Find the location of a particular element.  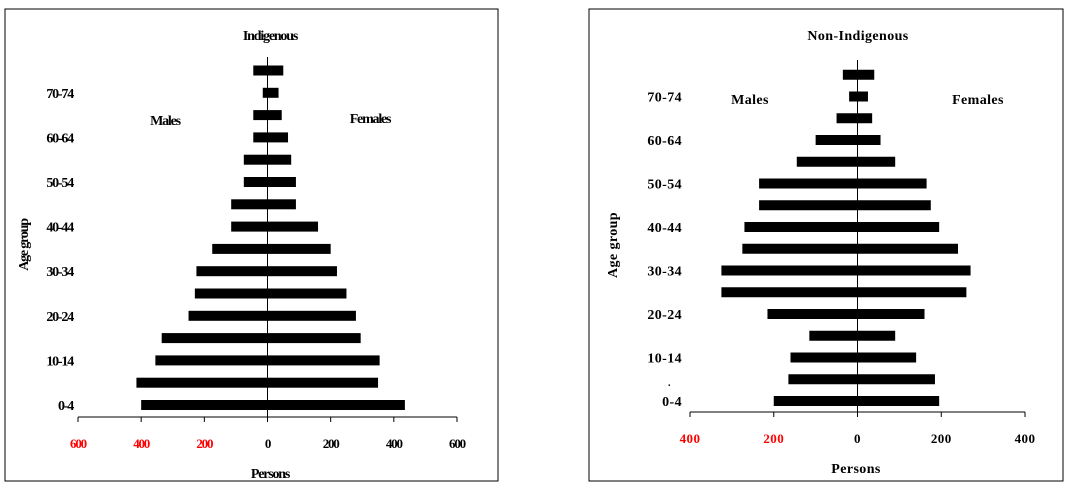

indigenous-y-tick-label: 60-64 is located at coordinates (60, 138).